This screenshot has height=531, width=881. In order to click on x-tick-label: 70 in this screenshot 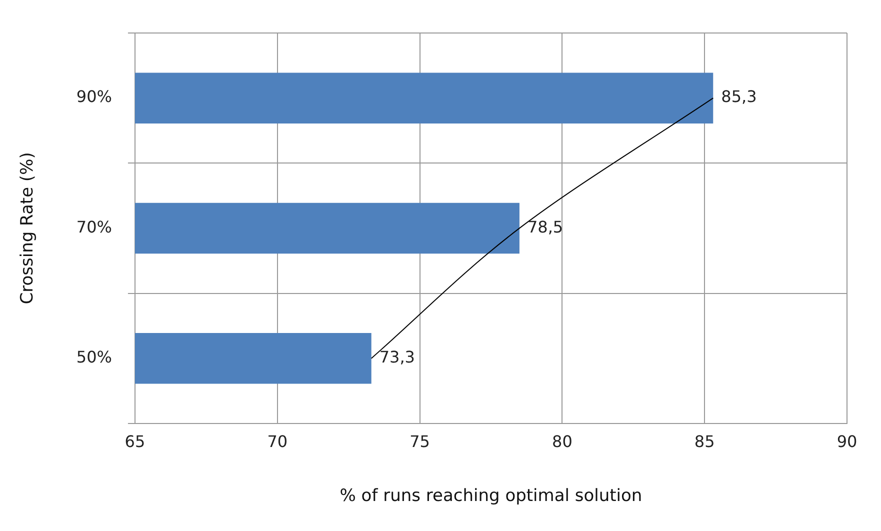, I will do `click(277, 442)`.